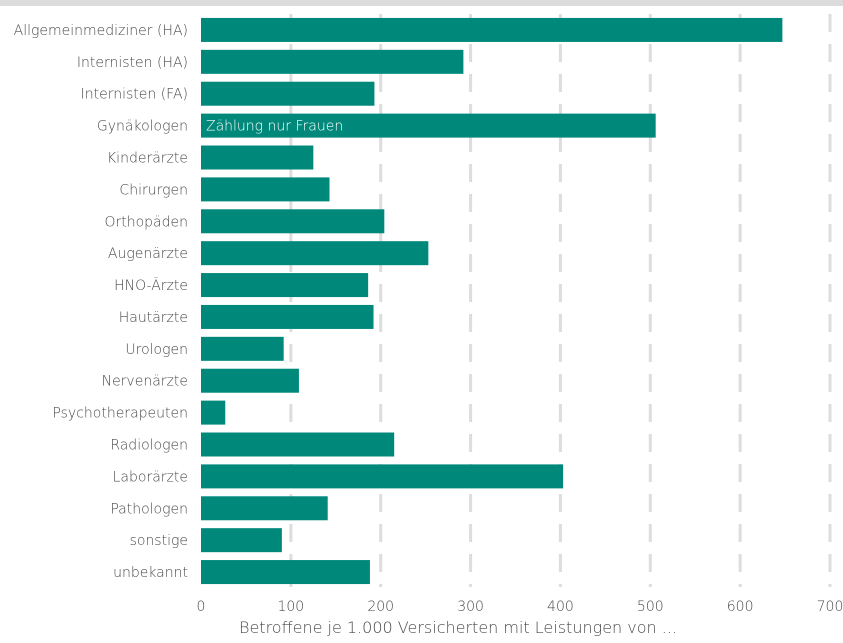  What do you see at coordinates (201, 607) in the screenshot?
I see `x-tick-label-0: 0` at bounding box center [201, 607].